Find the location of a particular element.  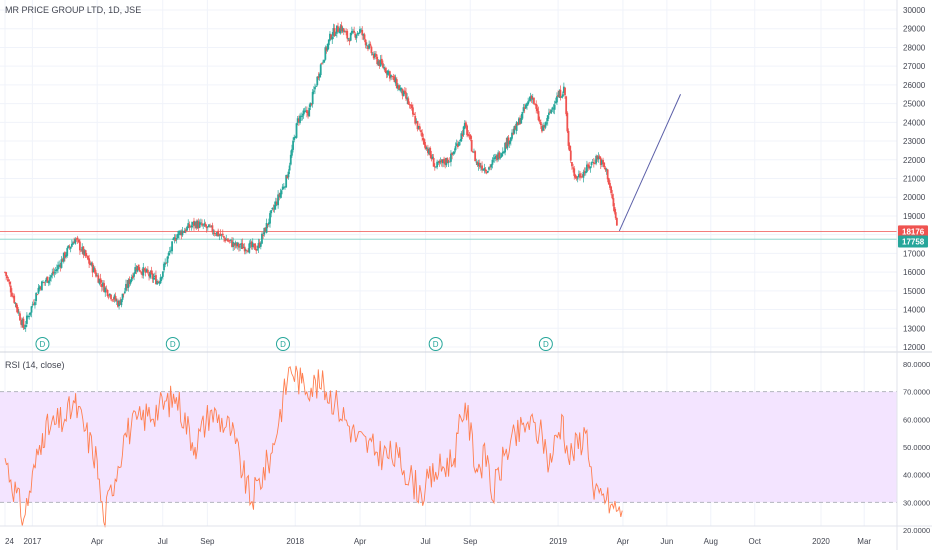

dividend-marker-label: D is located at coordinates (173, 344).